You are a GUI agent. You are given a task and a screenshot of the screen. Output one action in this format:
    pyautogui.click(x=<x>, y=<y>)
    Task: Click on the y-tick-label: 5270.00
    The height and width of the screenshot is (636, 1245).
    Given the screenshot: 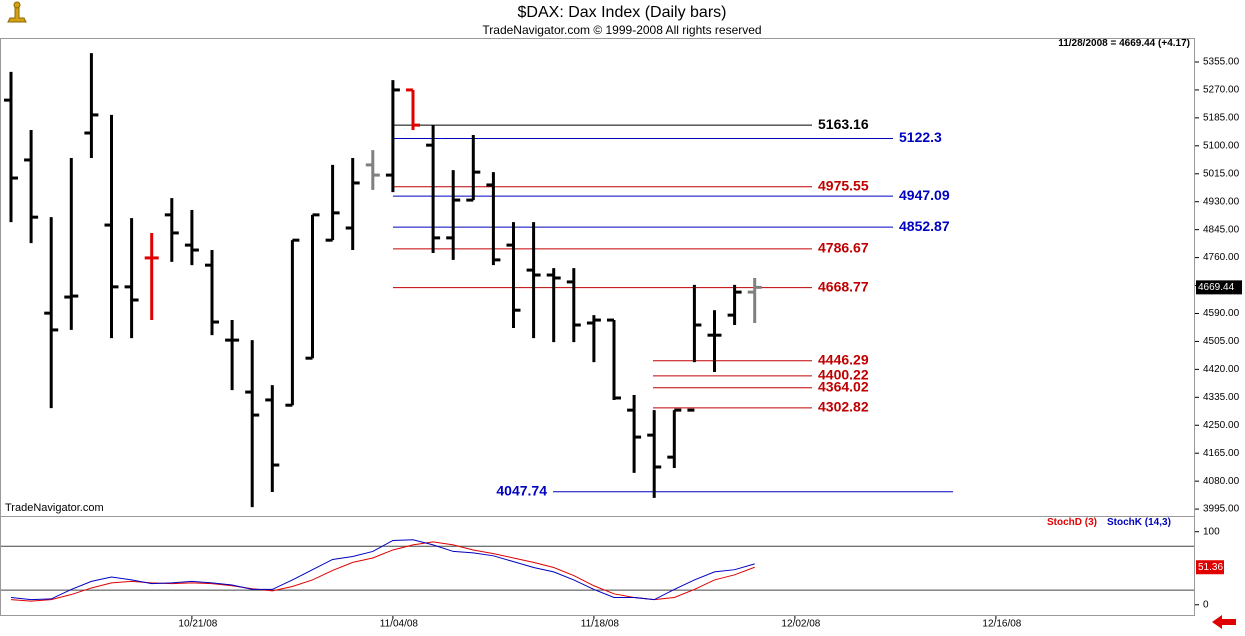 What is the action you would take?
    pyautogui.click(x=1221, y=90)
    